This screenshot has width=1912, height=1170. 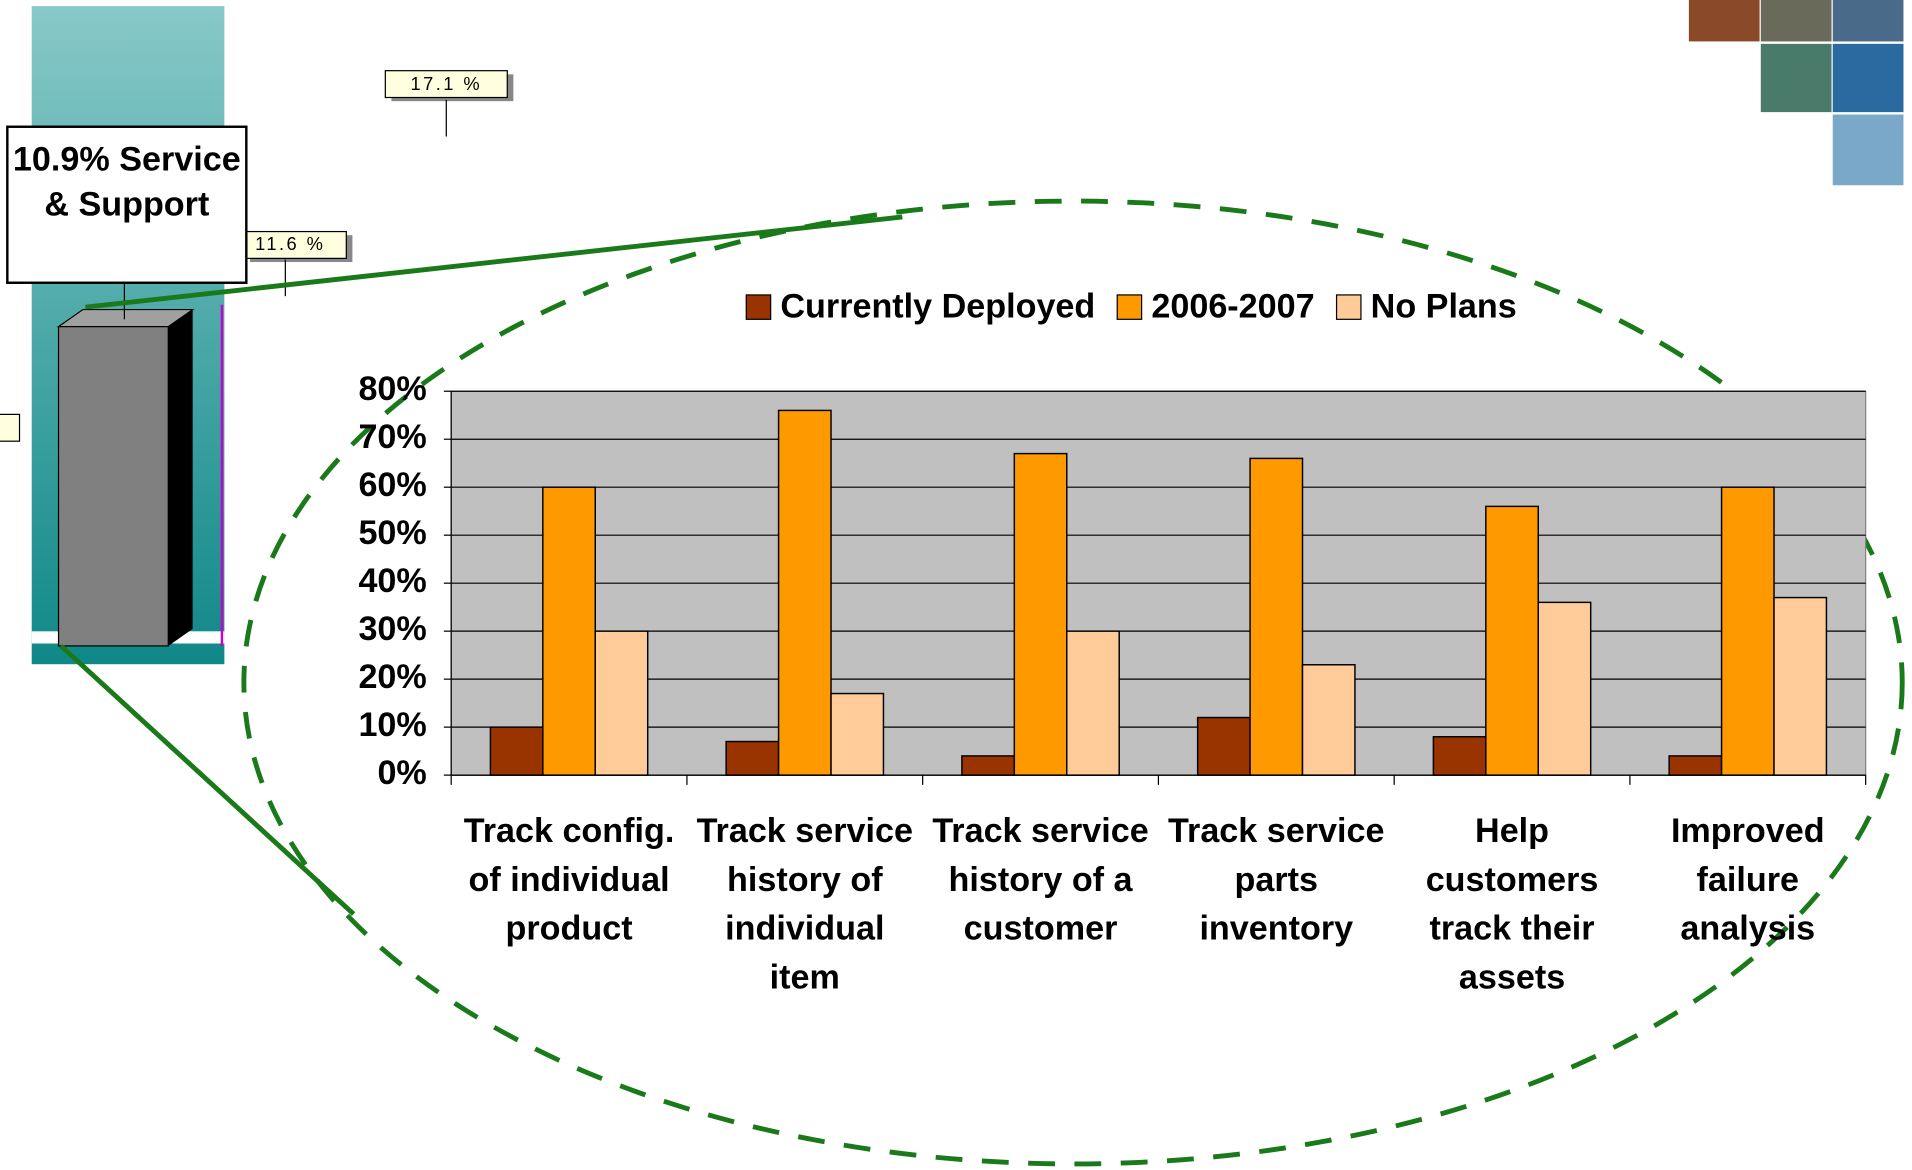 What do you see at coordinates (401, 773) in the screenshot?
I see `y-tick-label: 0%` at bounding box center [401, 773].